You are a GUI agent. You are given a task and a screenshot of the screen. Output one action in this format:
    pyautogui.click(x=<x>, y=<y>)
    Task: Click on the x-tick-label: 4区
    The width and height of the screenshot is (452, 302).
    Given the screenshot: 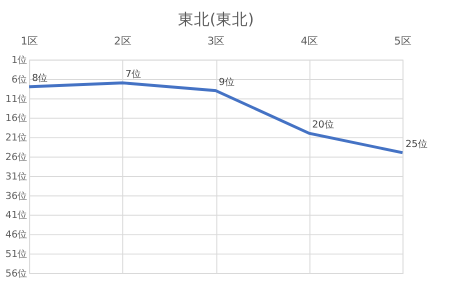 What is the action you would take?
    pyautogui.click(x=309, y=41)
    